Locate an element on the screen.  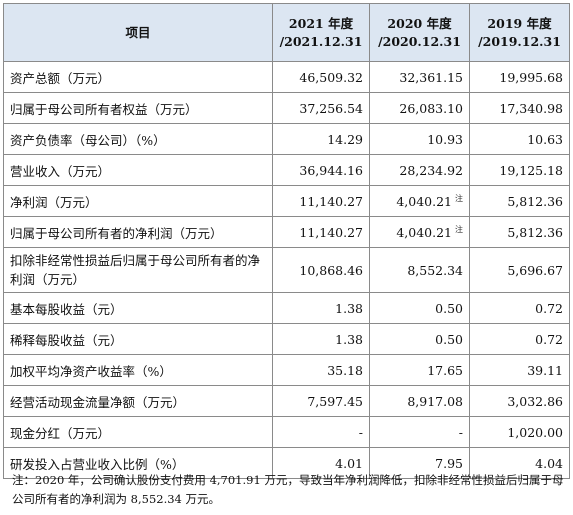
cell-2020: 28,234.92 is located at coordinates (419, 170).